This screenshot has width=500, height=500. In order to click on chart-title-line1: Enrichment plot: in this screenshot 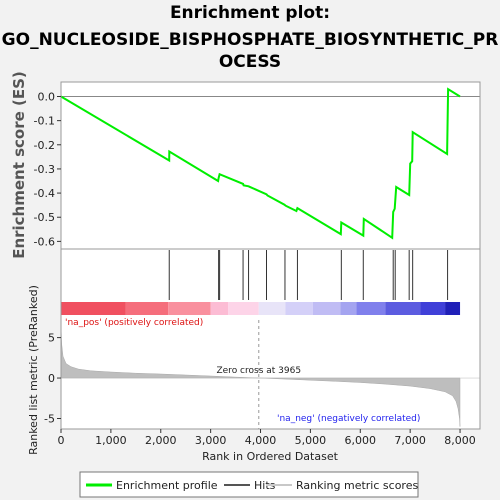, I will do `click(250, 13)`.